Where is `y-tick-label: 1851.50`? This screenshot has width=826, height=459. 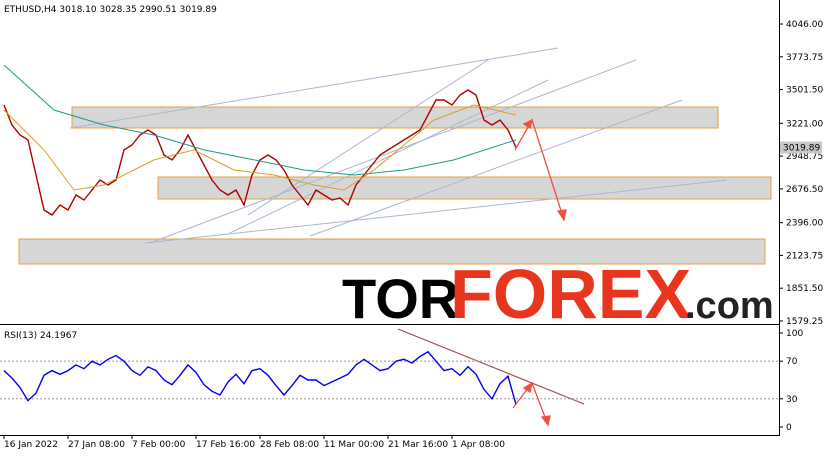
y-tick-label: 1851.50 is located at coordinates (804, 289).